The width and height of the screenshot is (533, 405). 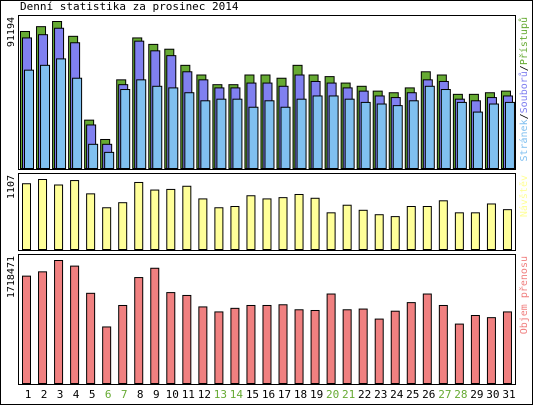 I want to click on volume-ymax-label: 1718471, so click(x=11, y=277).